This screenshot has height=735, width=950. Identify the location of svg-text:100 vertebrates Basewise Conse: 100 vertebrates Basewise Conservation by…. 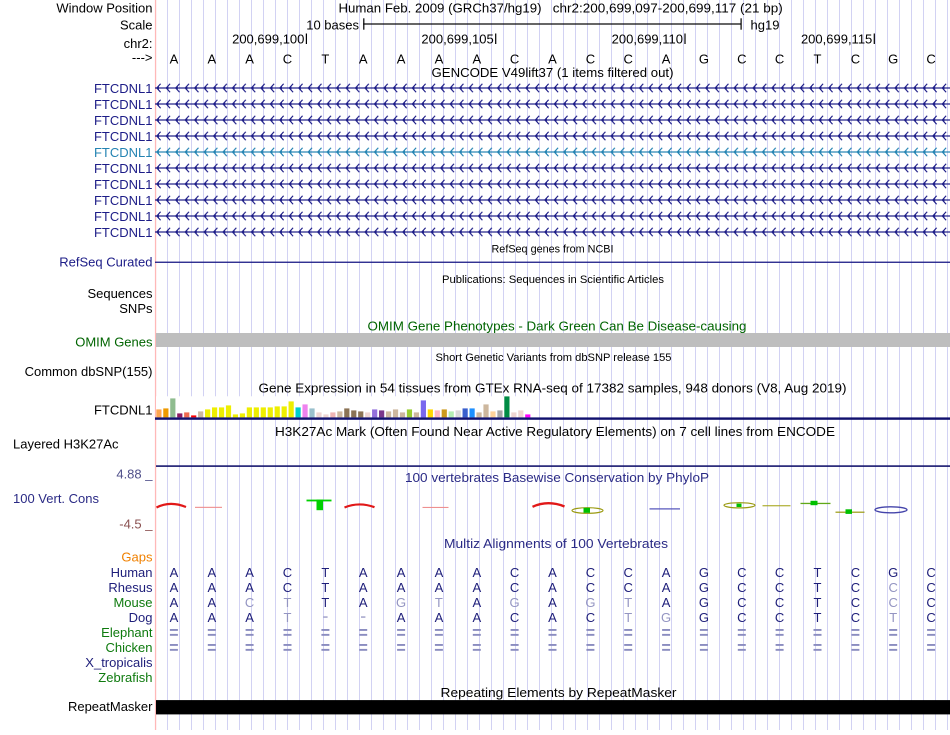
(557, 477).